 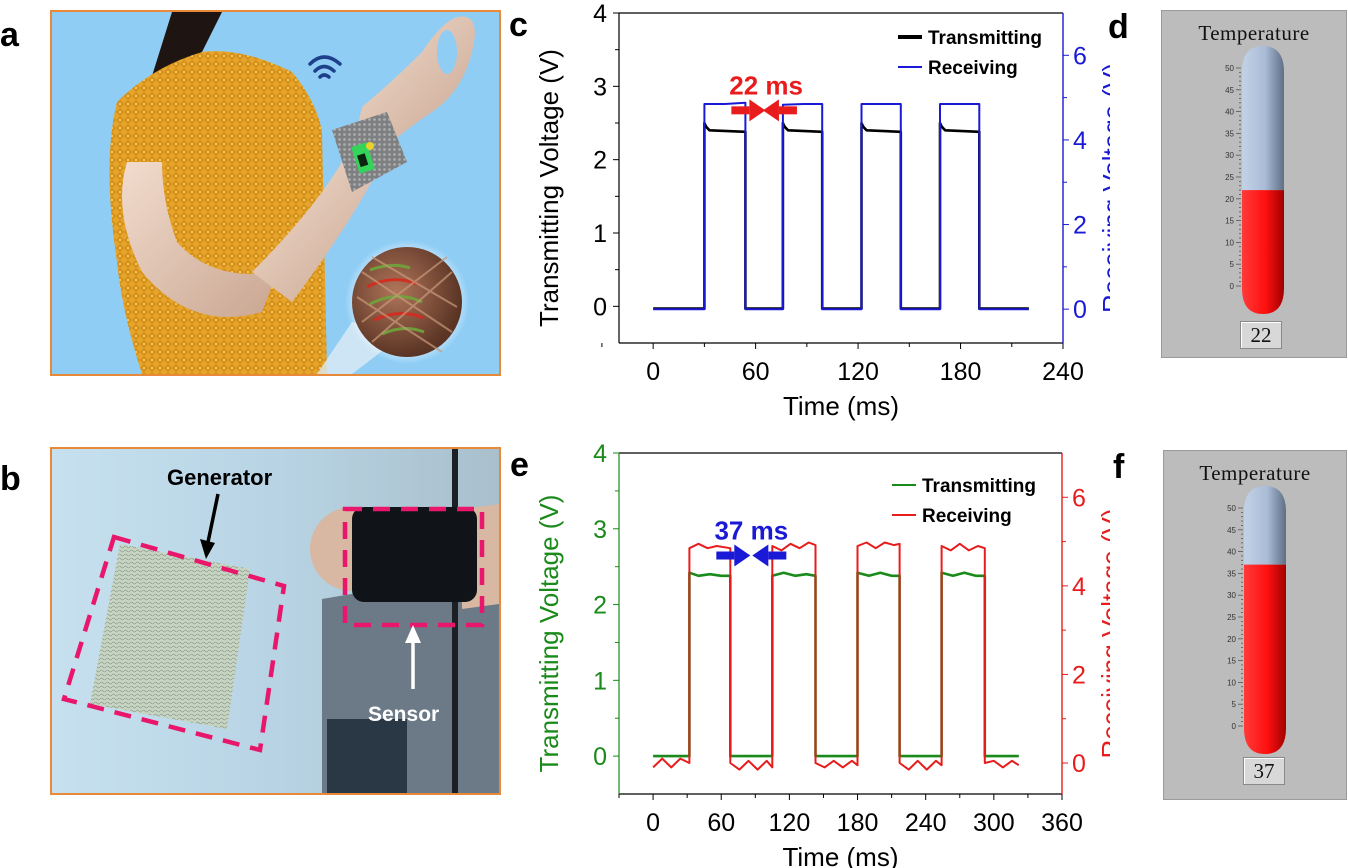 I want to click on generator-highlight-box, so click(x=174, y=643).